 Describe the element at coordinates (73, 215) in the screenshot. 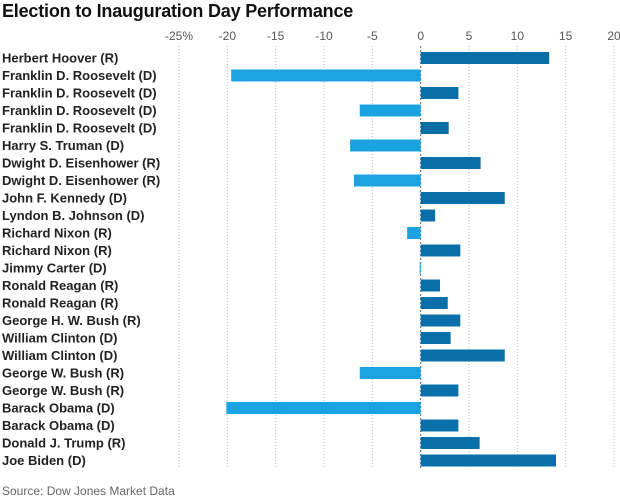

I see `category-label: Lyndon B. Johnson (D)` at that location.